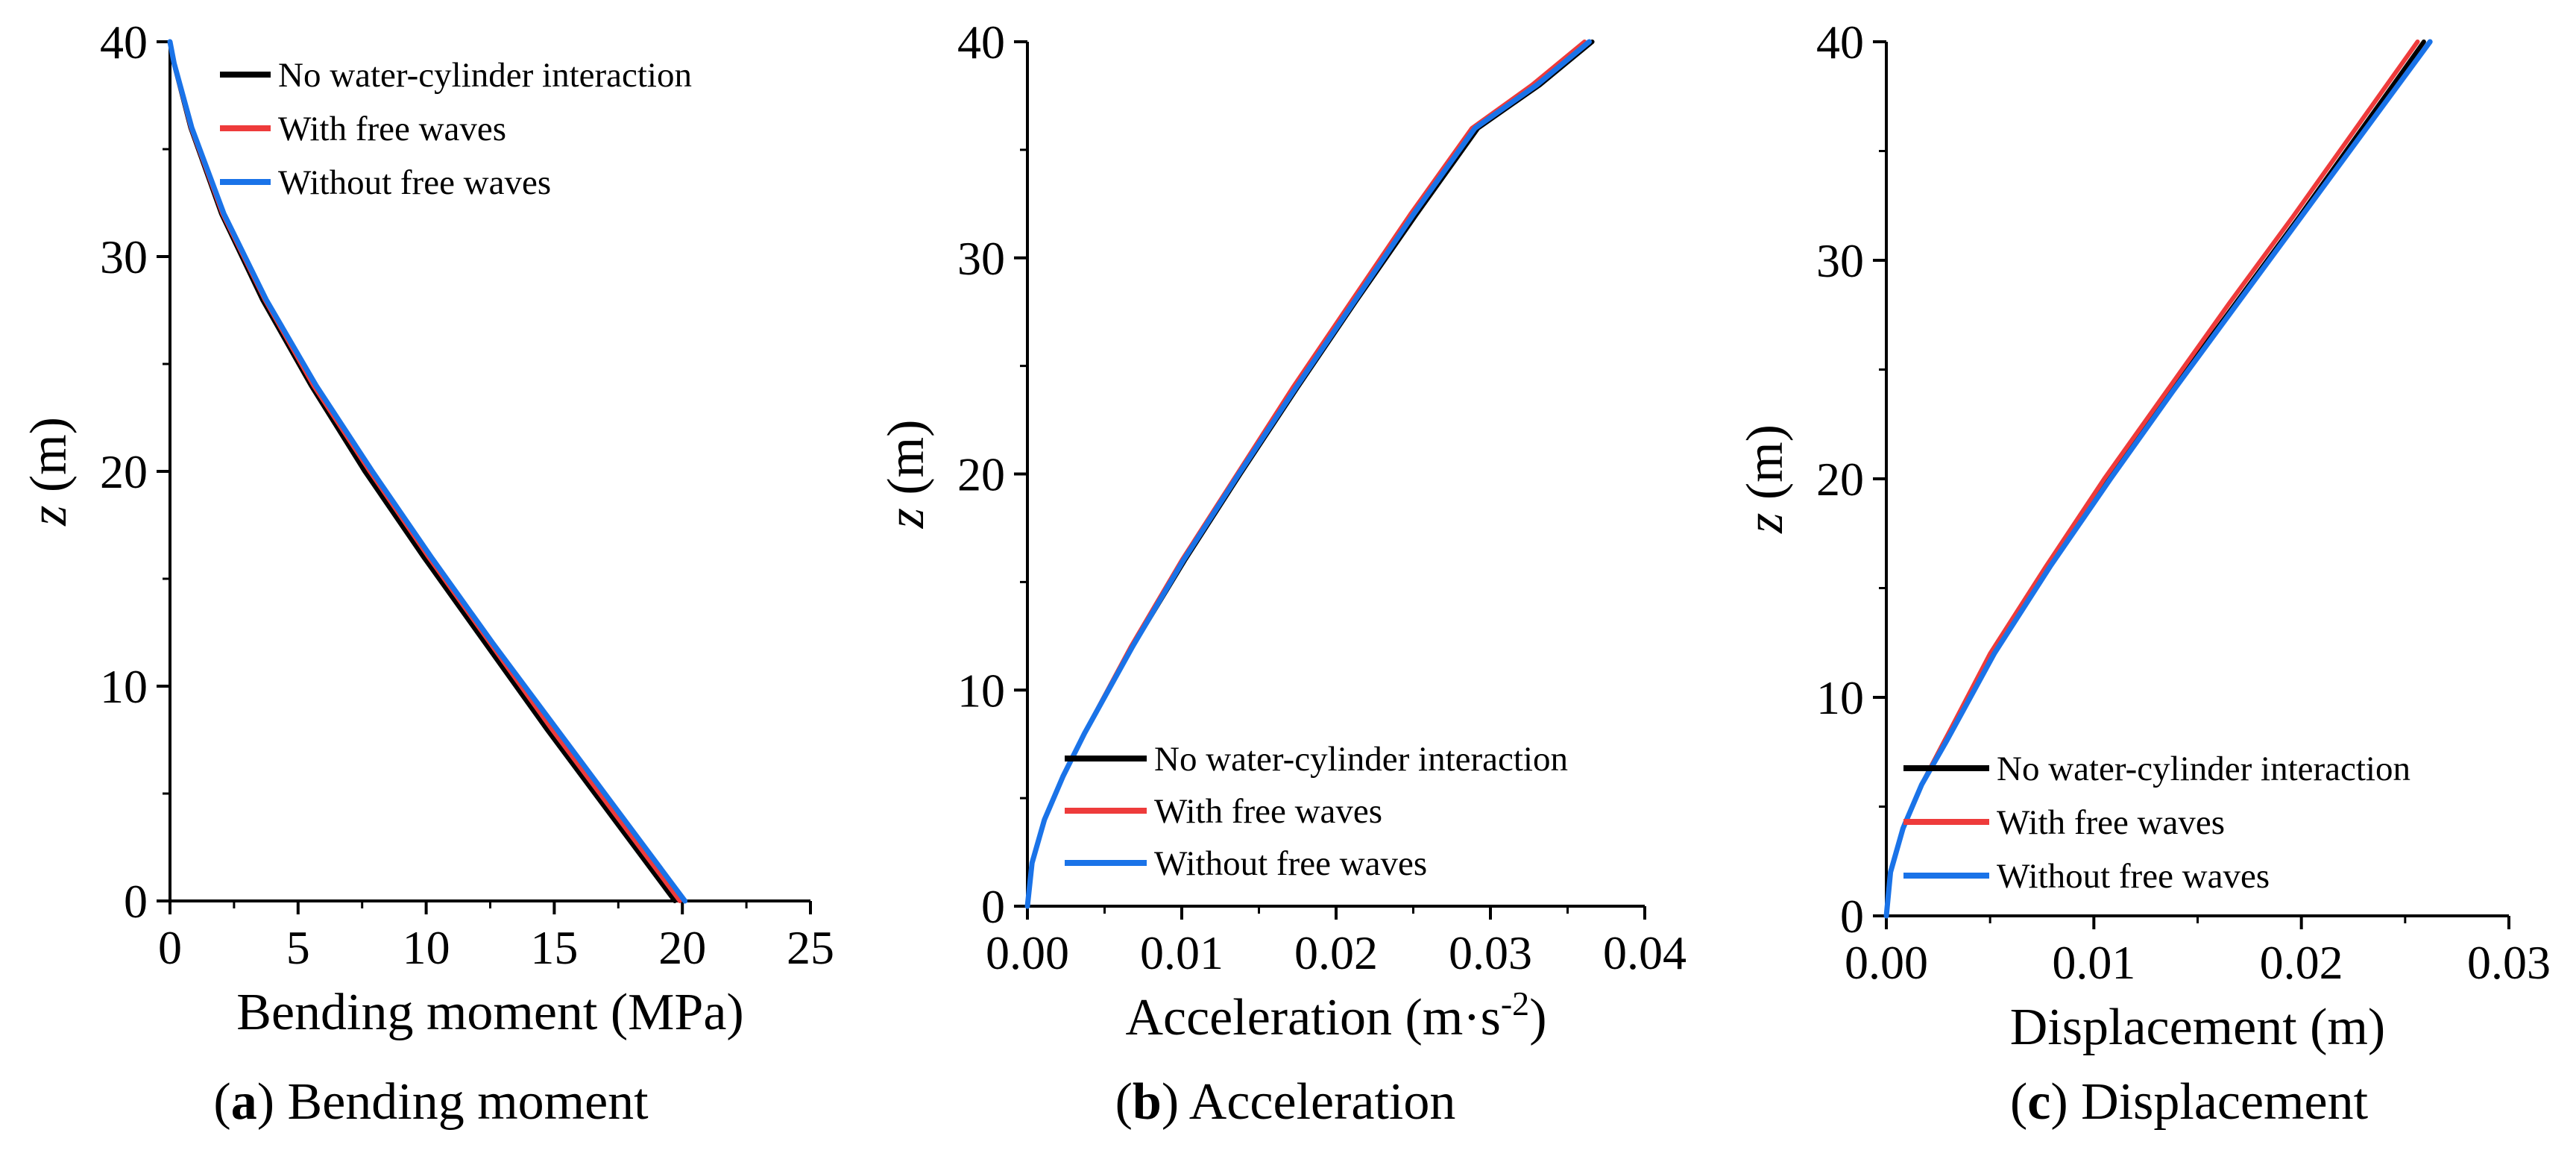 This screenshot has height=1162, width=2576. What do you see at coordinates (431, 1102) in the screenshot?
I see `panel-caption: (a) Bending moment` at bounding box center [431, 1102].